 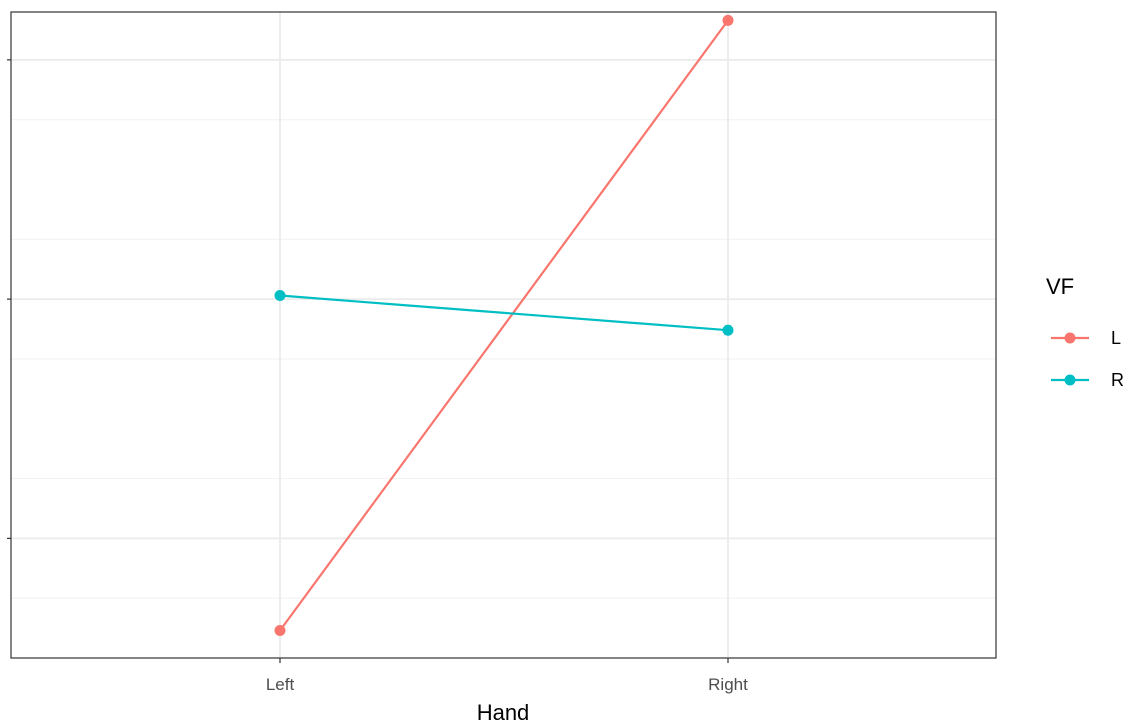 What do you see at coordinates (1087, 380) in the screenshot?
I see `legend-item-R: R` at bounding box center [1087, 380].